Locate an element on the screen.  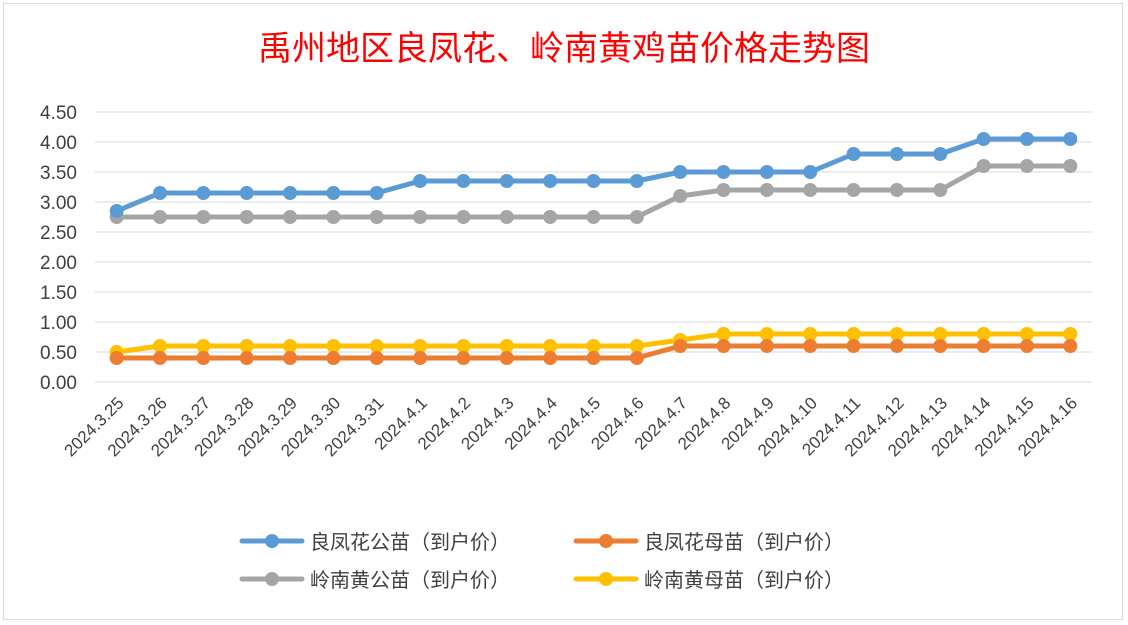
y-tick-label: 0.50 is located at coordinates (58, 353).